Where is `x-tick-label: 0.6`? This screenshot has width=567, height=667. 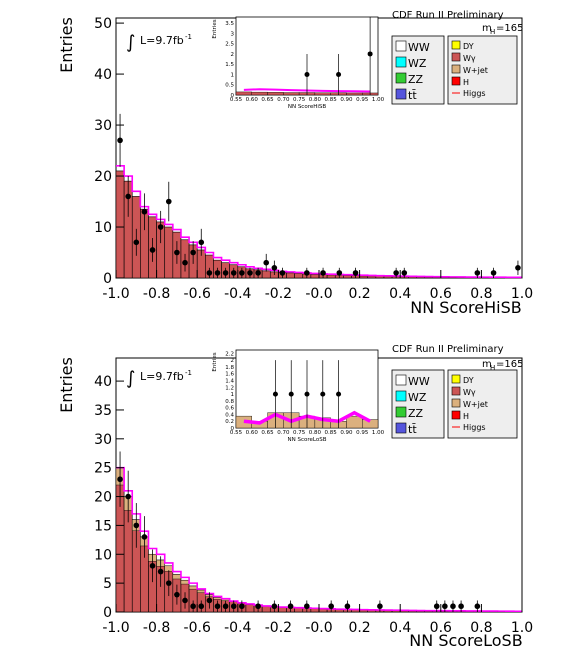 x-tick-label: 0.6 is located at coordinates (441, 294).